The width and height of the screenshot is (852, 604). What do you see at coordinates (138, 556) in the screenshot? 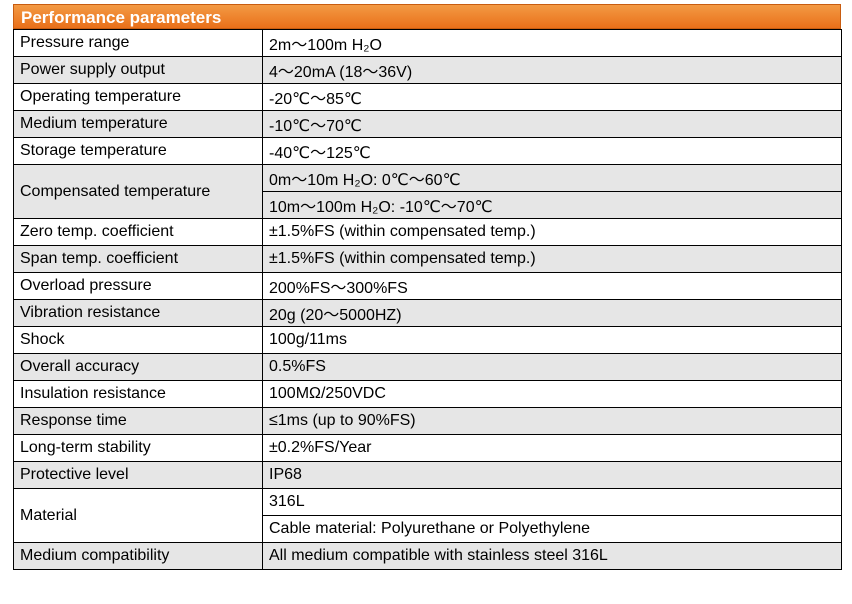
I see `param-name-cell: Medium compatibility` at bounding box center [138, 556].